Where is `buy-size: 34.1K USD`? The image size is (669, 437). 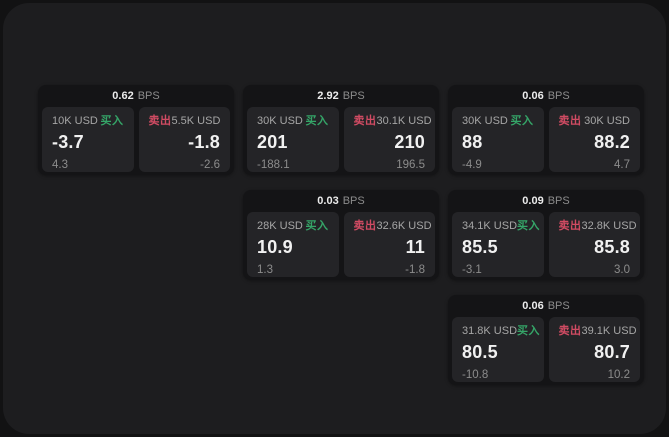
buy-size: 34.1K USD is located at coordinates (490, 226).